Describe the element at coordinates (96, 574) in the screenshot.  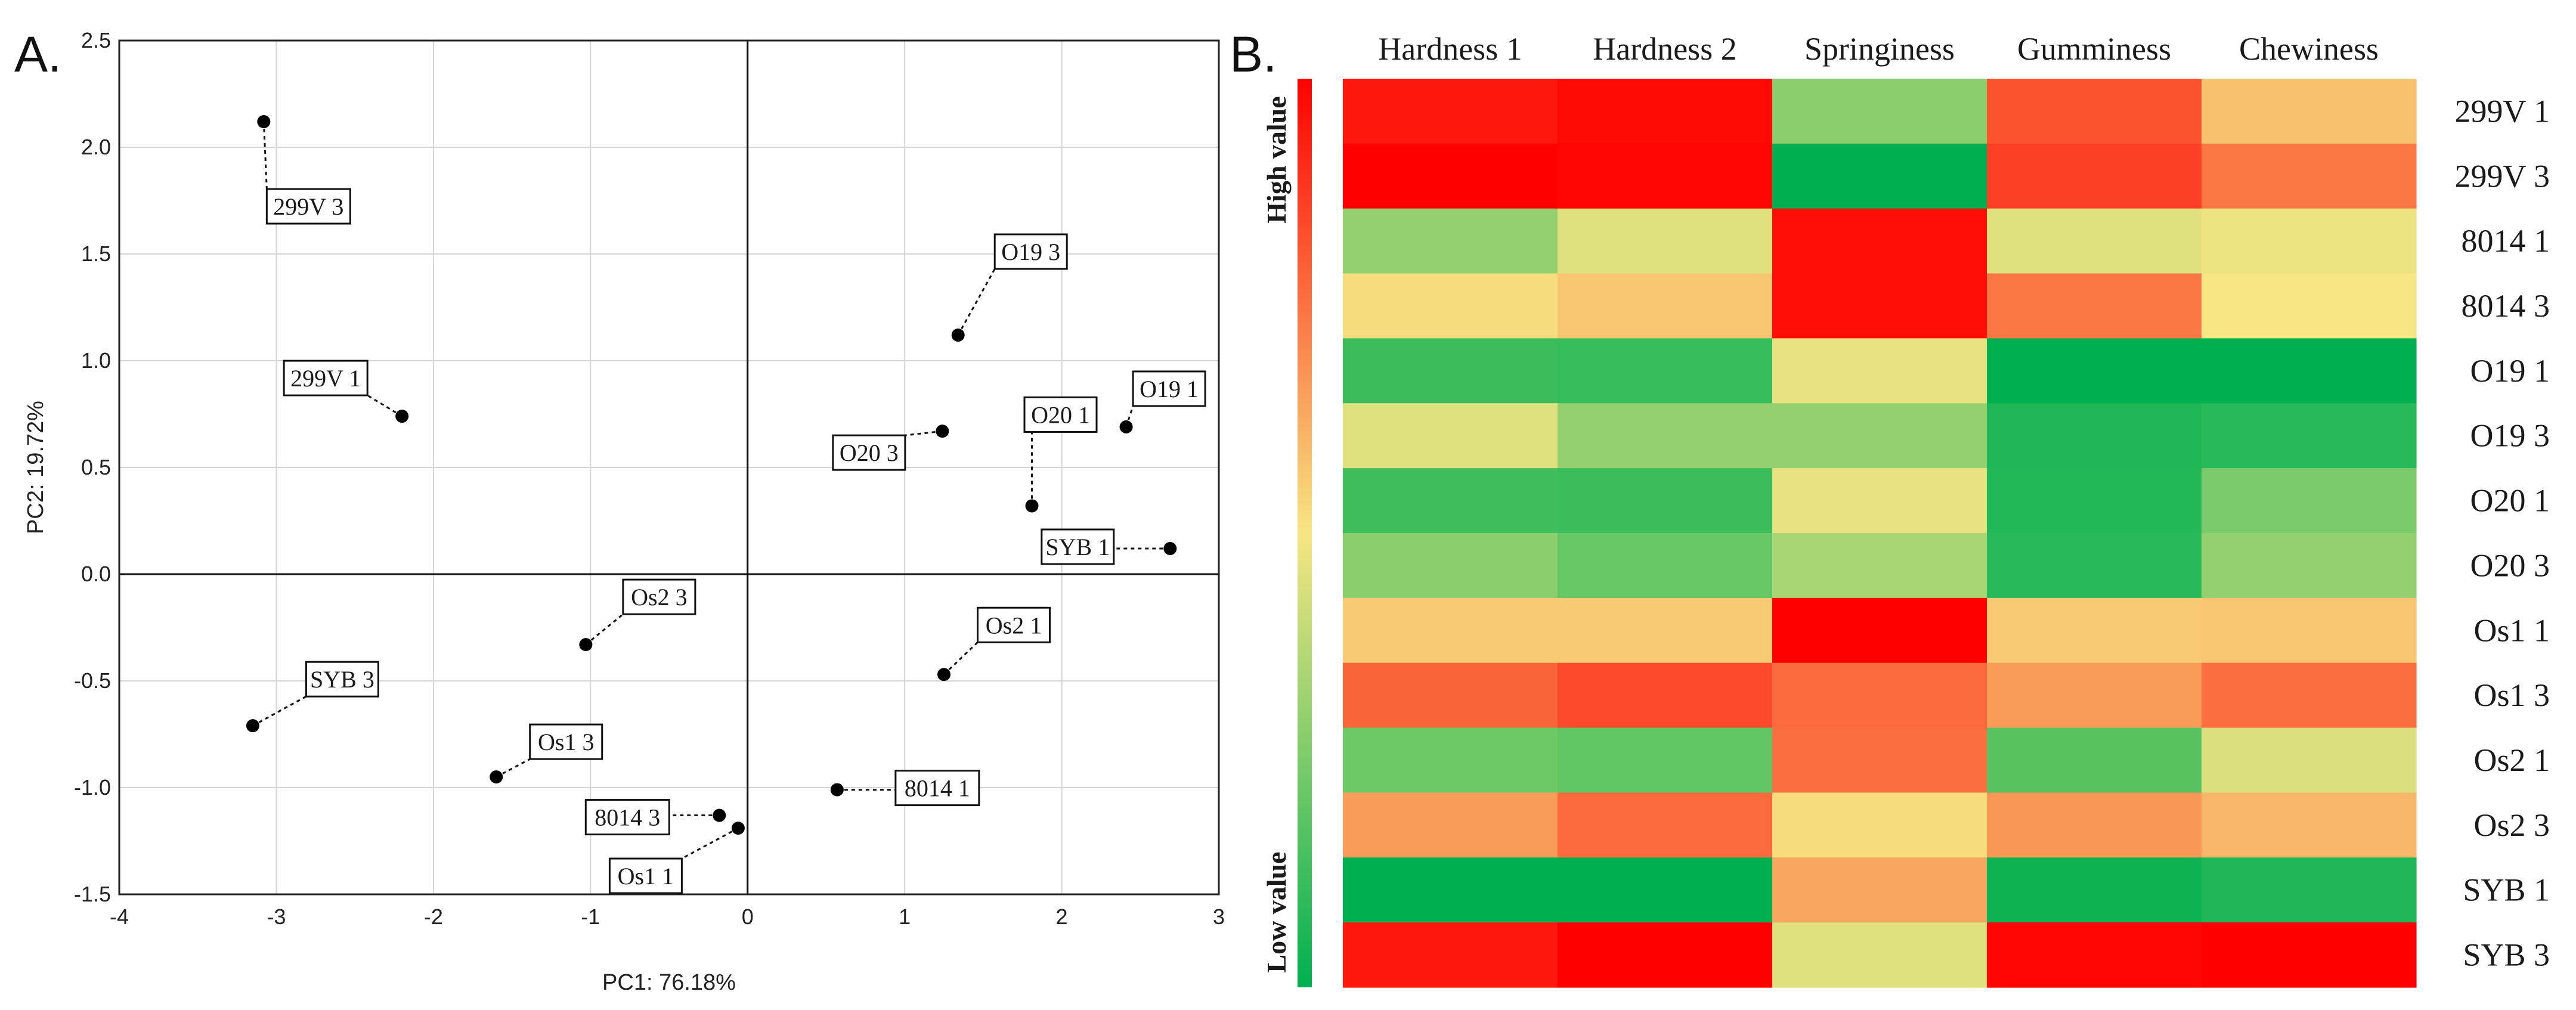
I see `y-tick-label: 0.0` at that location.